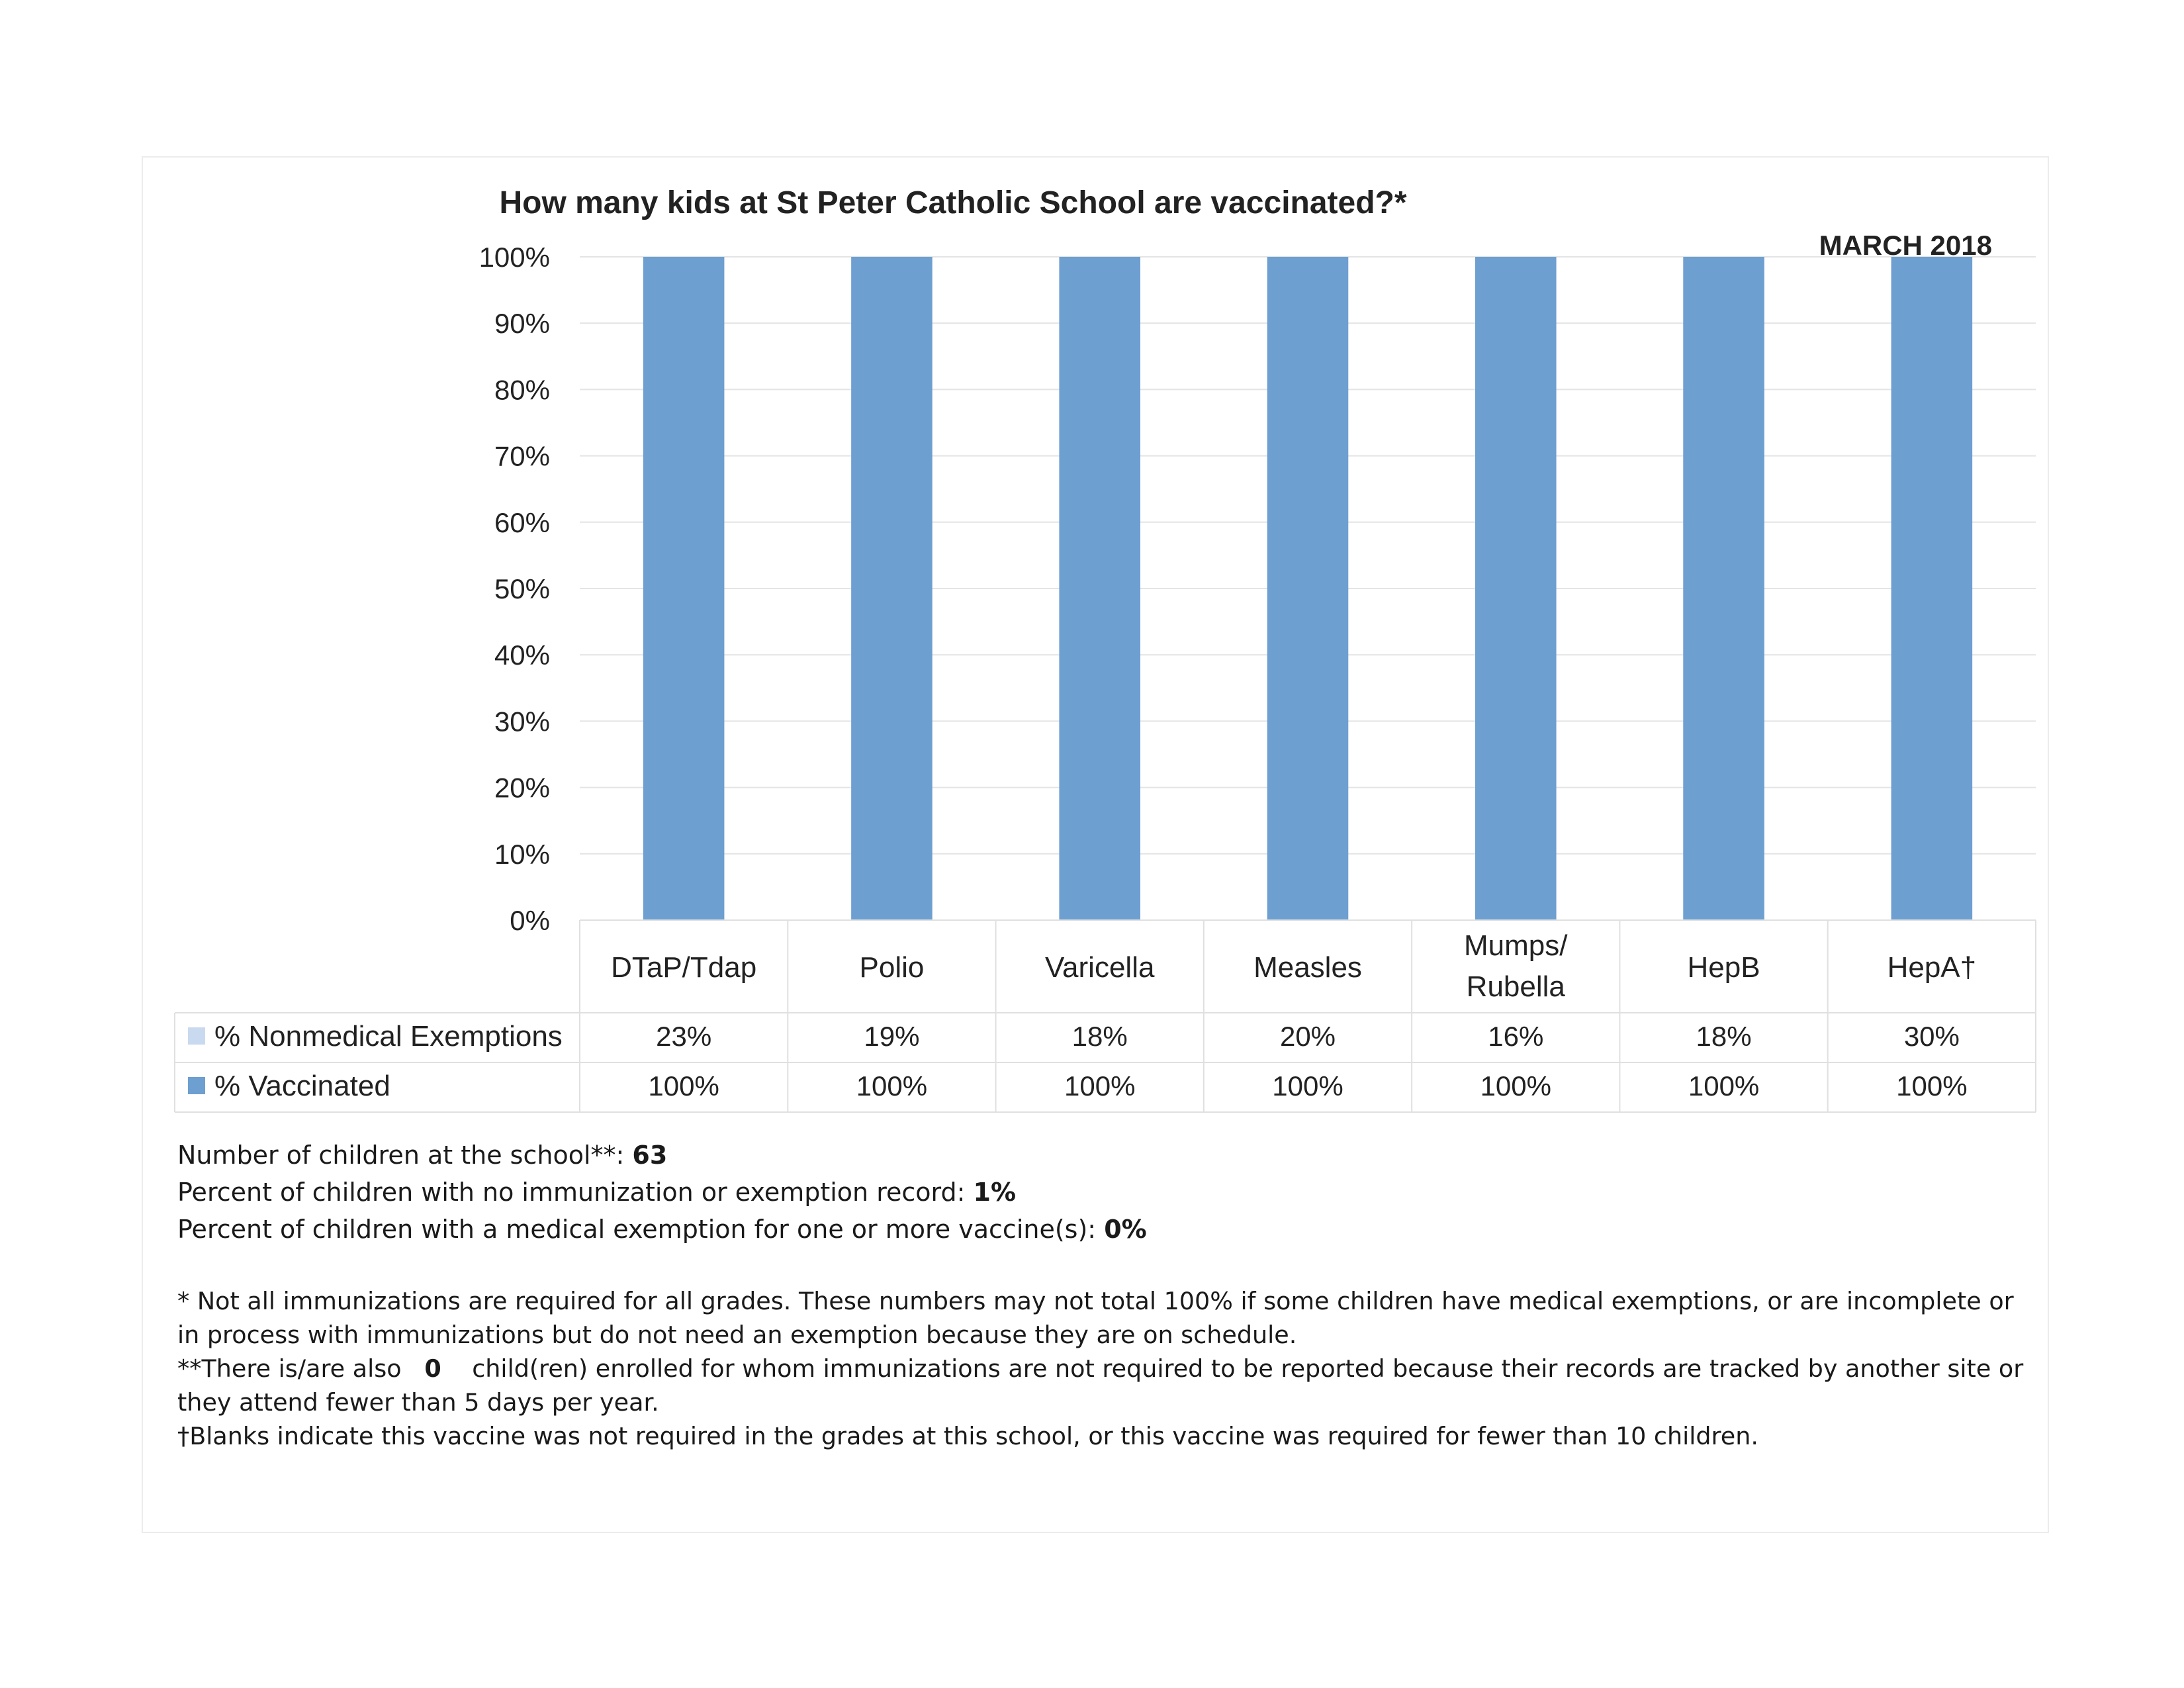  What do you see at coordinates (1724, 967) in the screenshot?
I see `x-category-label: HepB` at bounding box center [1724, 967].